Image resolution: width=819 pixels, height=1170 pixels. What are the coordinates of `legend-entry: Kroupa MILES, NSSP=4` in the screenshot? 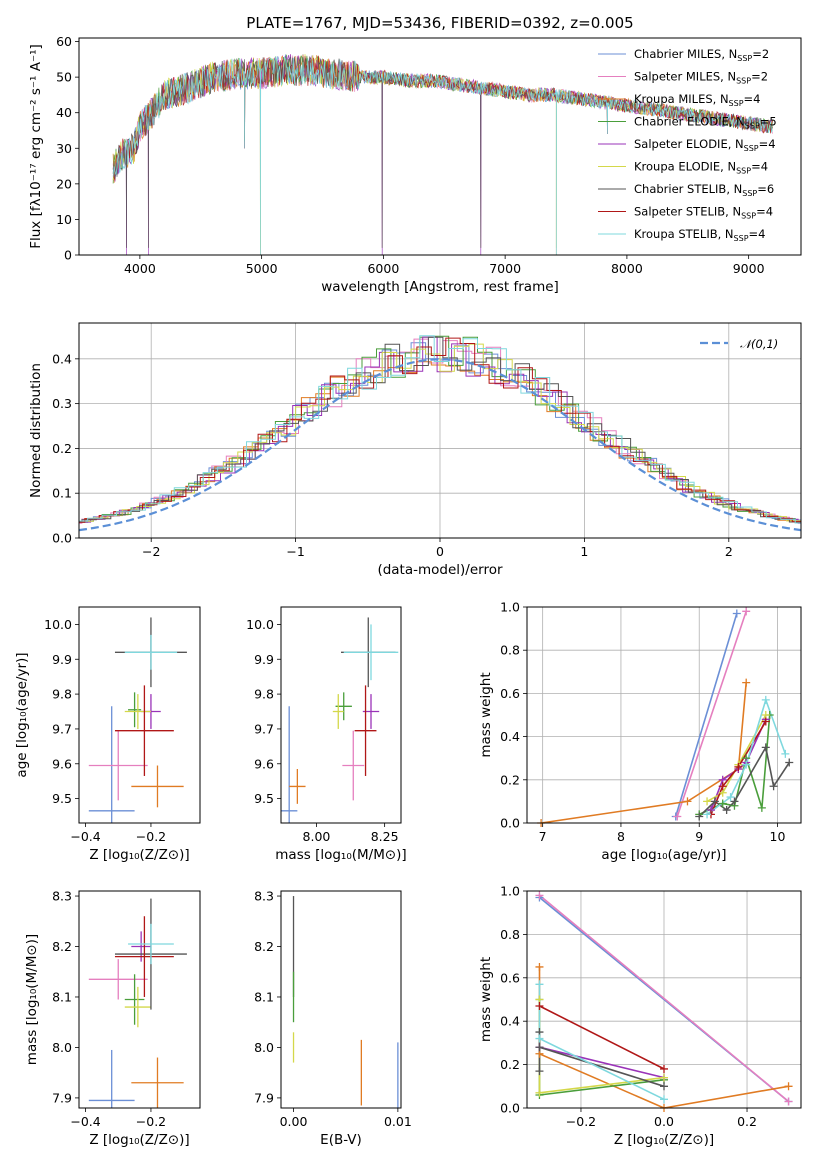 It's located at (697, 100).